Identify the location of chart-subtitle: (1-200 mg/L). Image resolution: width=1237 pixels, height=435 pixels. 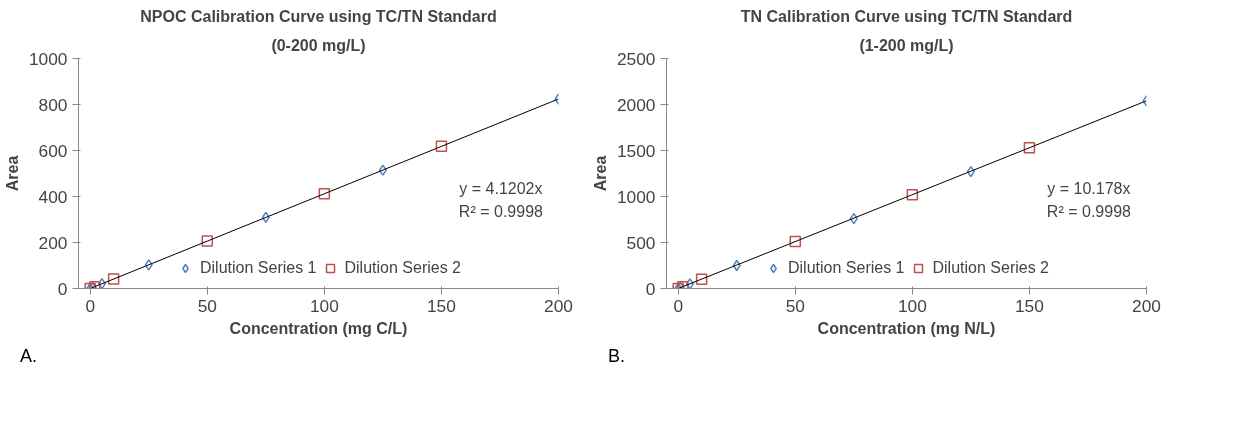
(906, 45).